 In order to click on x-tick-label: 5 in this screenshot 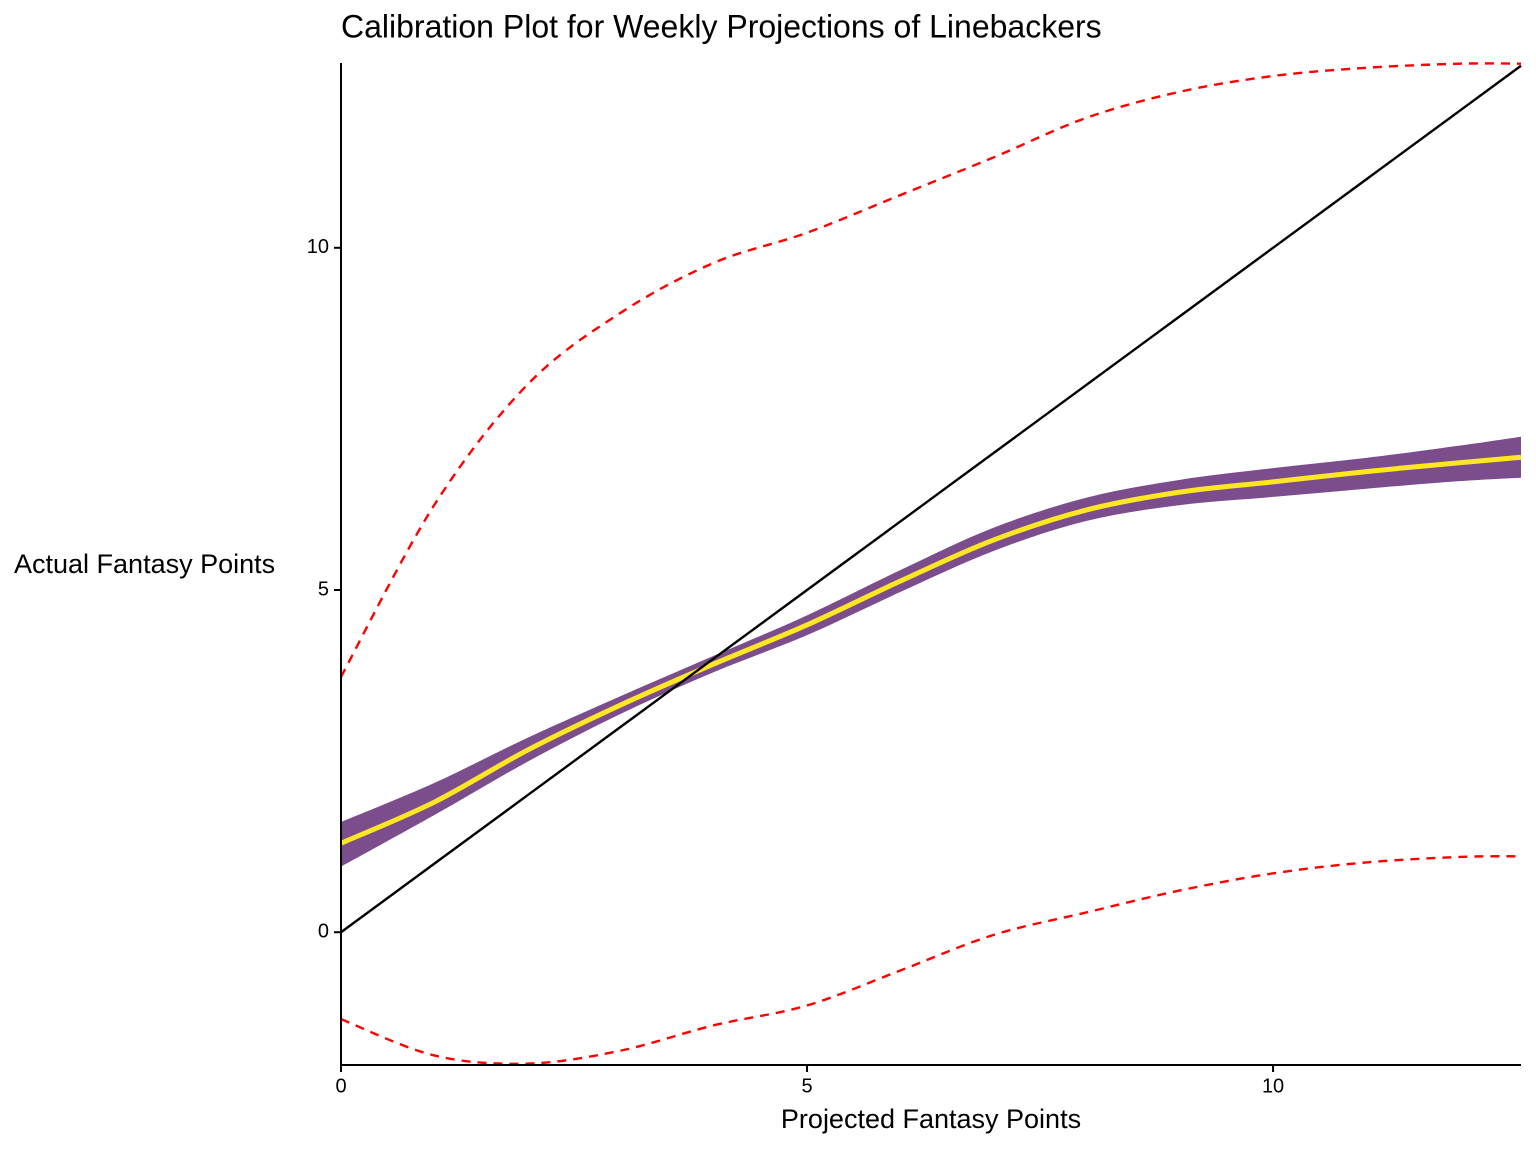, I will do `click(806, 1086)`.